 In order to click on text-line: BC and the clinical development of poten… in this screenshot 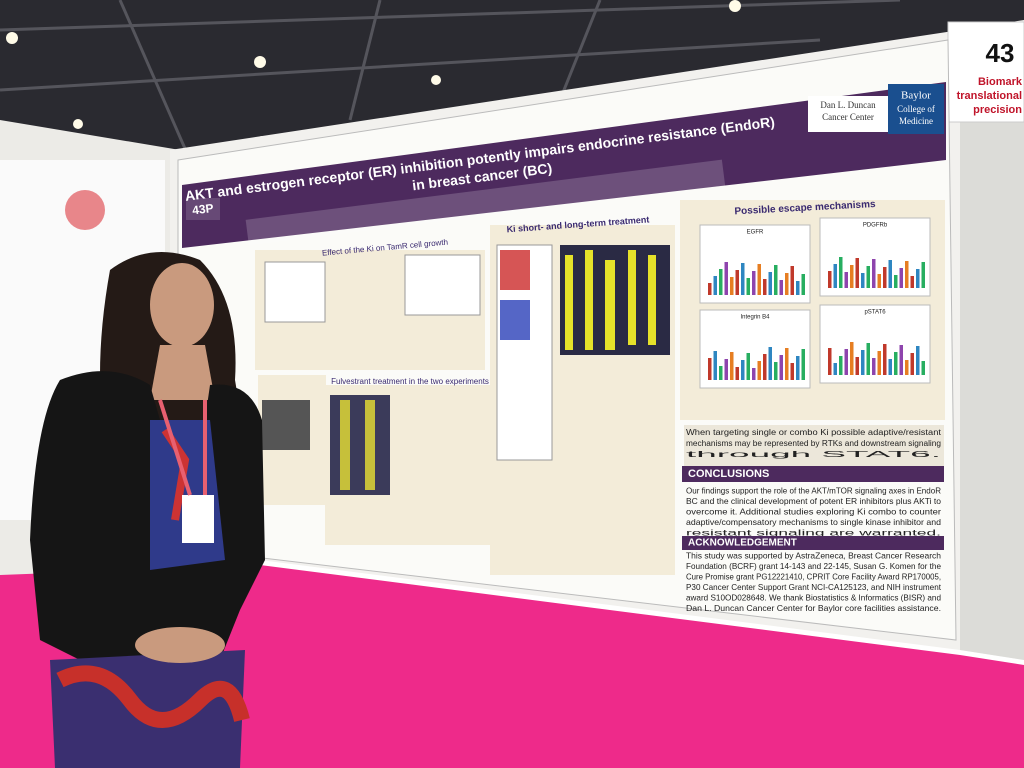, I will do `click(813, 501)`.